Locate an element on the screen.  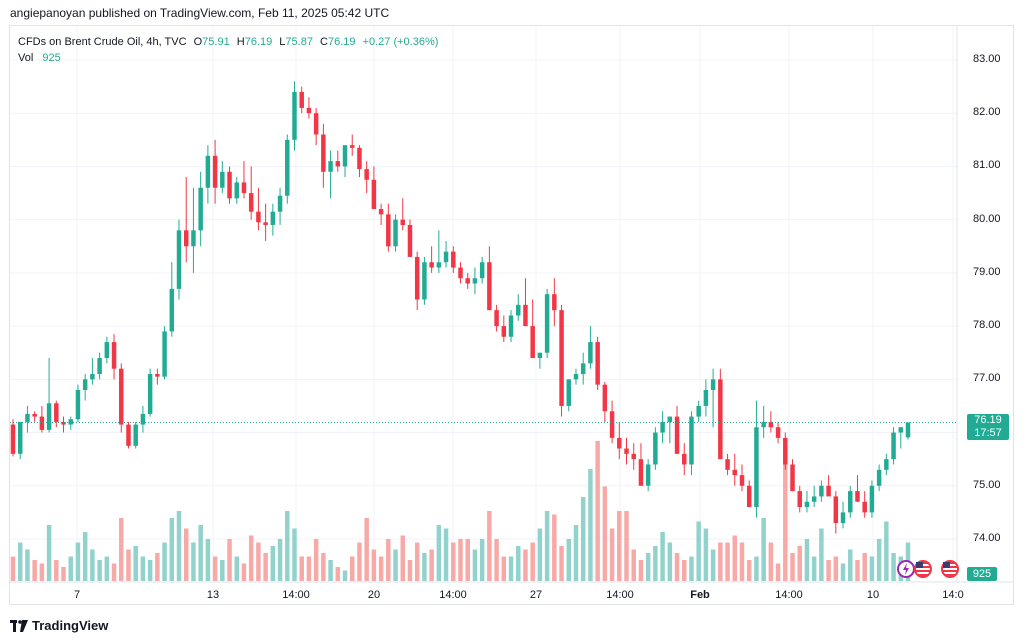
footer-brand: TradingView is located at coordinates (70, 625).